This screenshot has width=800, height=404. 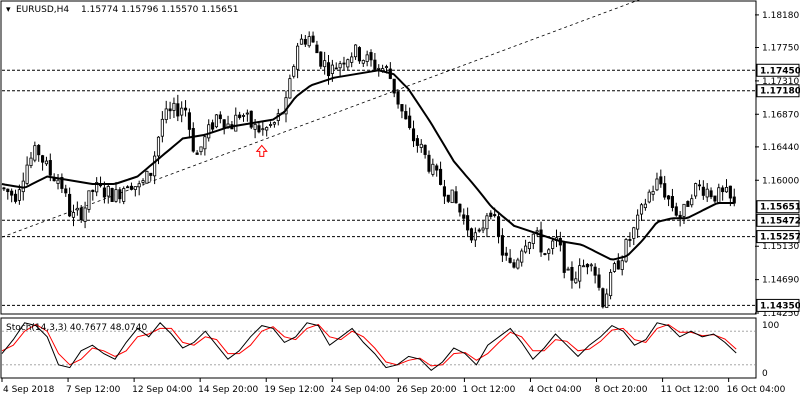 I want to click on current-price-badge-label: 1.15651, so click(x=780, y=208).